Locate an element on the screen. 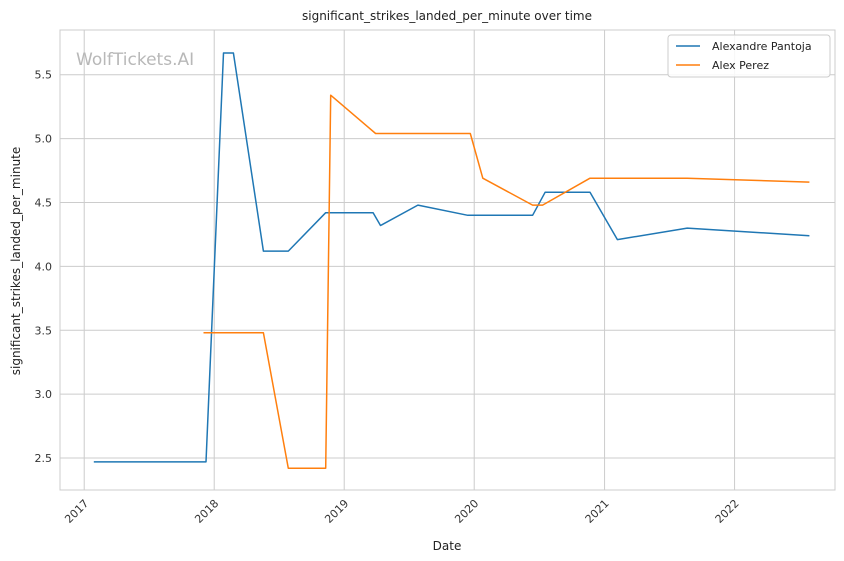 This screenshot has width=844, height=561. y-axis-ticks: 2.5 3.0 3.5 4.0 4.5 5.0 5.5 is located at coordinates (44, 267).